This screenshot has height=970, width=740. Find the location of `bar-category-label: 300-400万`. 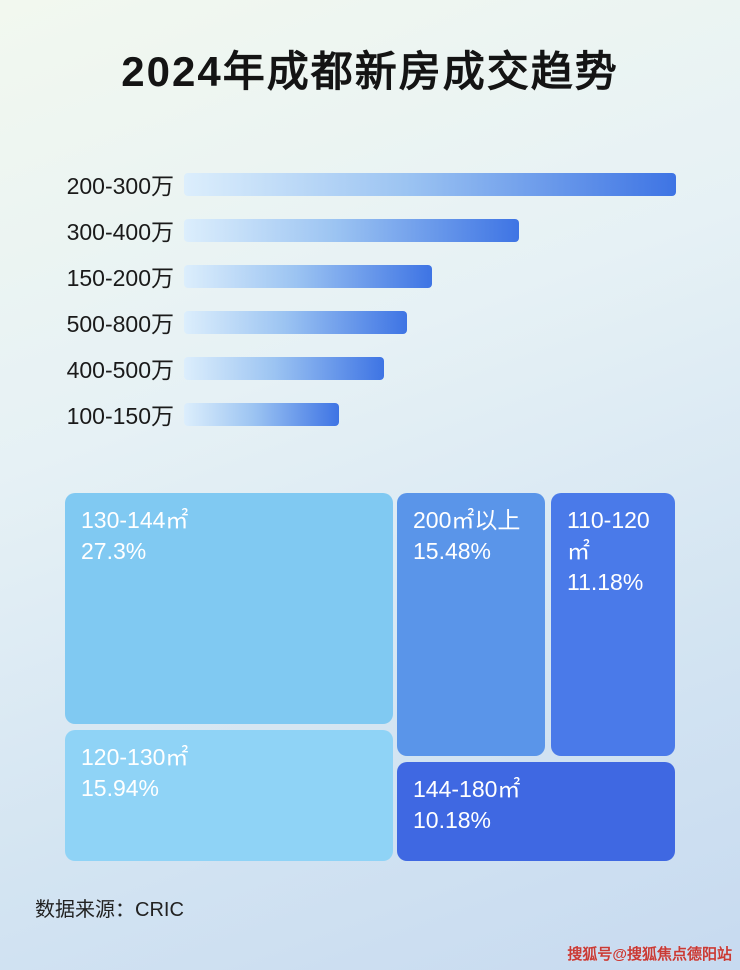

bar-category-label: 300-400万 is located at coordinates (120, 232).